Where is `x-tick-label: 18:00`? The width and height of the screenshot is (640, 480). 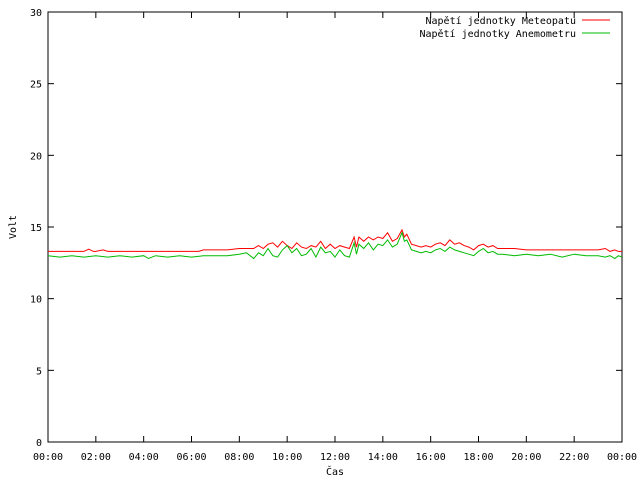 x-tick-label: 18:00 is located at coordinates (478, 457).